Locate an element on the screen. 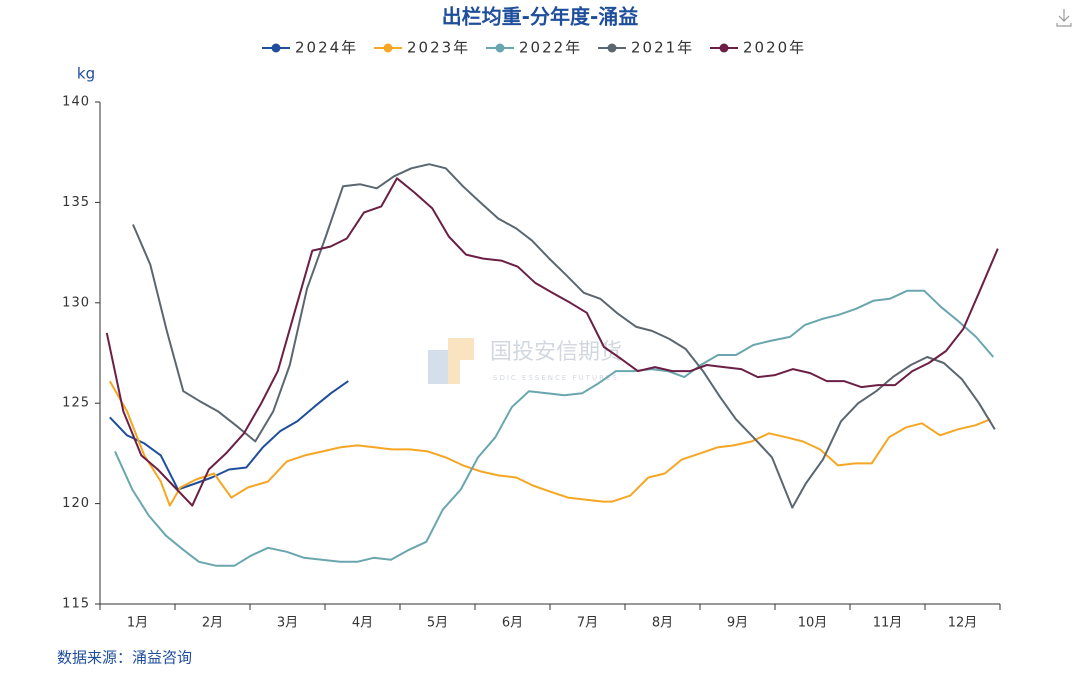 The width and height of the screenshot is (1080, 675). y-axis-label: kg is located at coordinates (86, 74).